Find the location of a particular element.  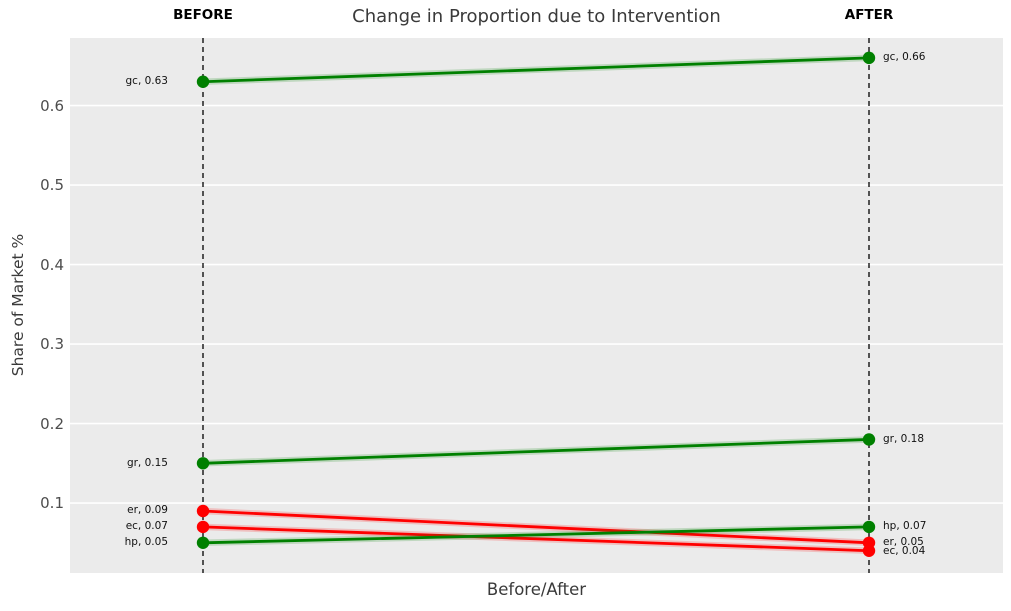

data-point-gc-after is located at coordinates (869, 58).